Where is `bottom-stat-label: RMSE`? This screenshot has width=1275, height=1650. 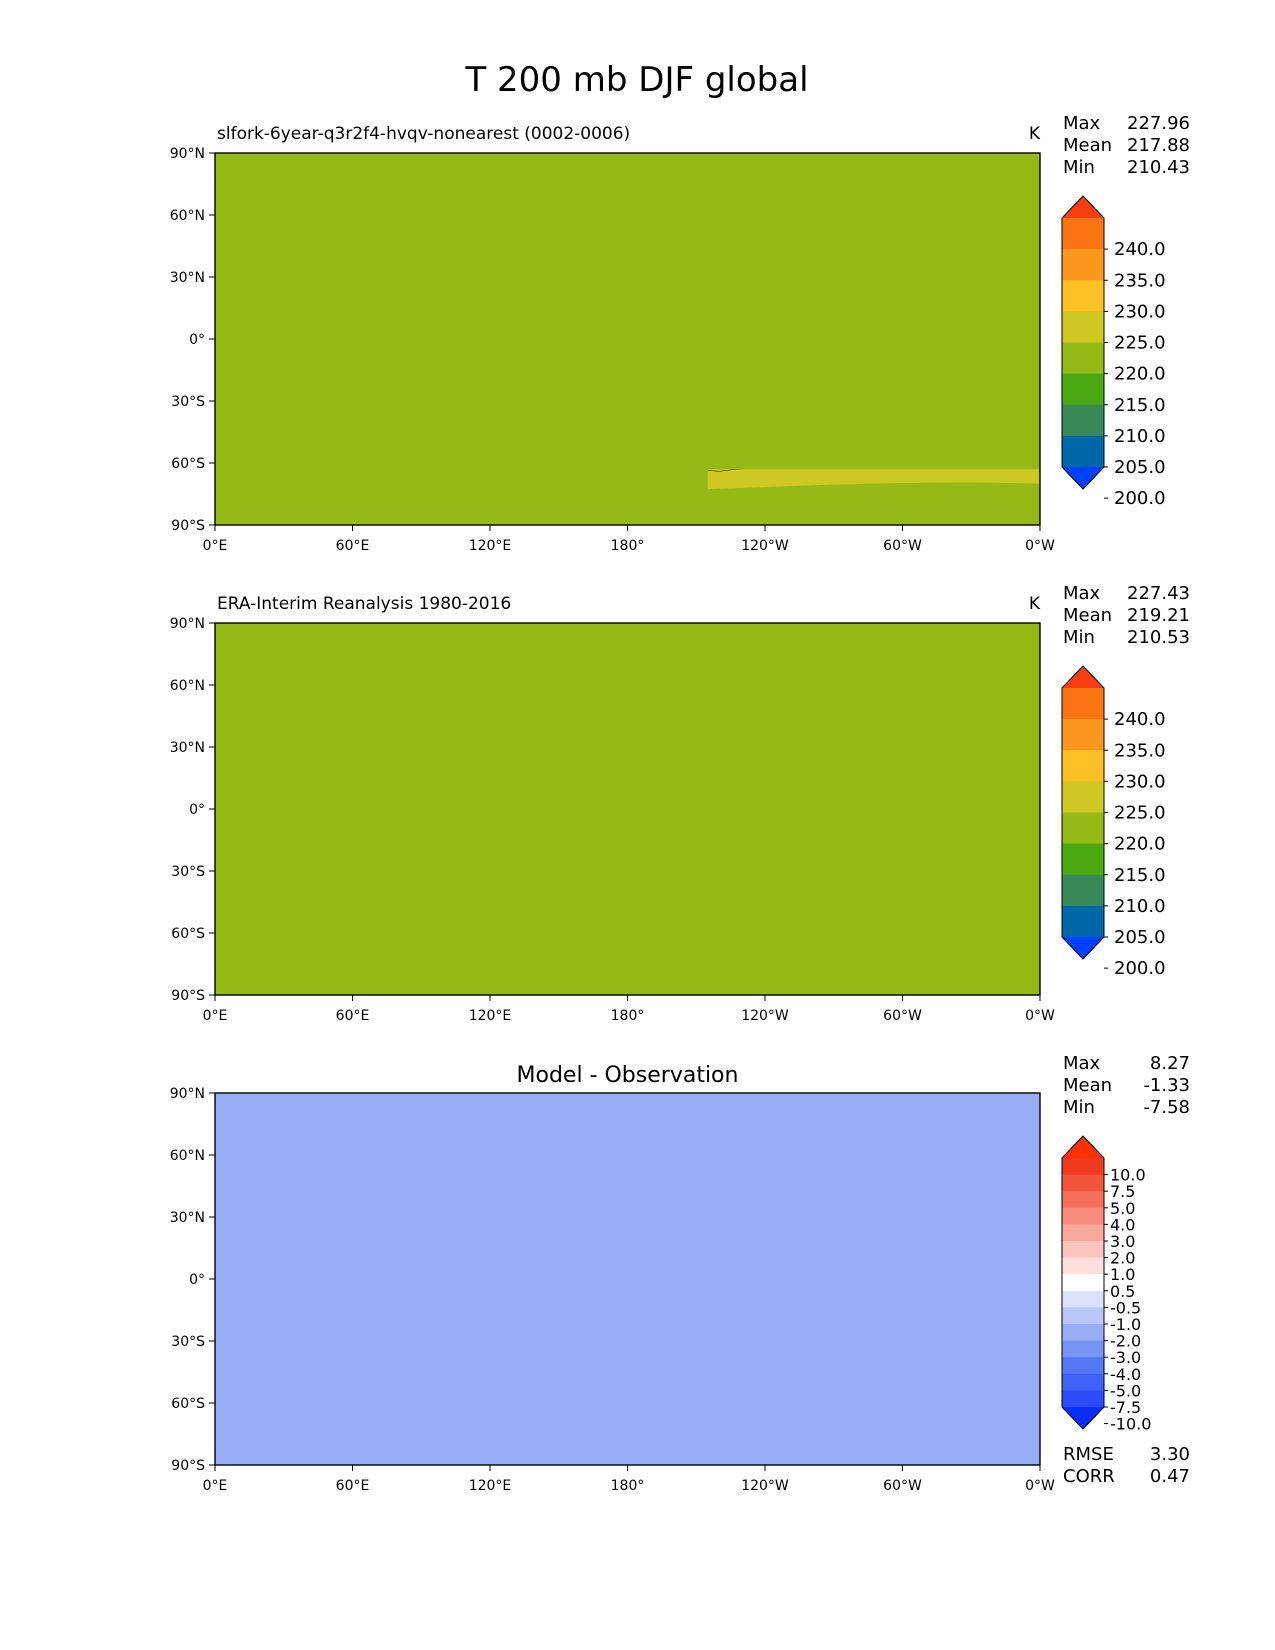
bottom-stat-label: RMSE is located at coordinates (1088, 1454).